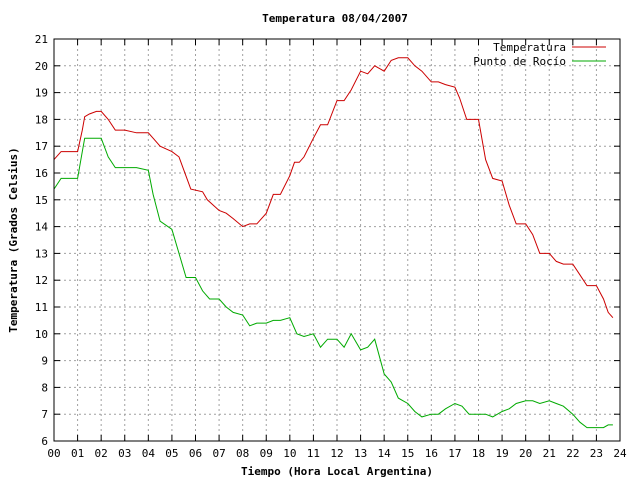 The height and width of the screenshot is (480, 640). What do you see at coordinates (41, 280) in the screenshot?
I see `y-tick-label: 12` at bounding box center [41, 280].